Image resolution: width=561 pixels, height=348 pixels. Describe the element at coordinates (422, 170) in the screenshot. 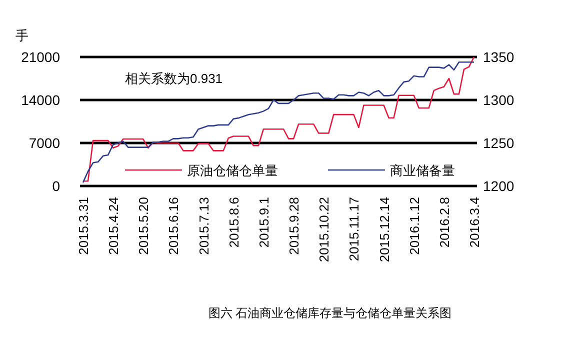

I see `legend-label: 商业储备量` at that location.